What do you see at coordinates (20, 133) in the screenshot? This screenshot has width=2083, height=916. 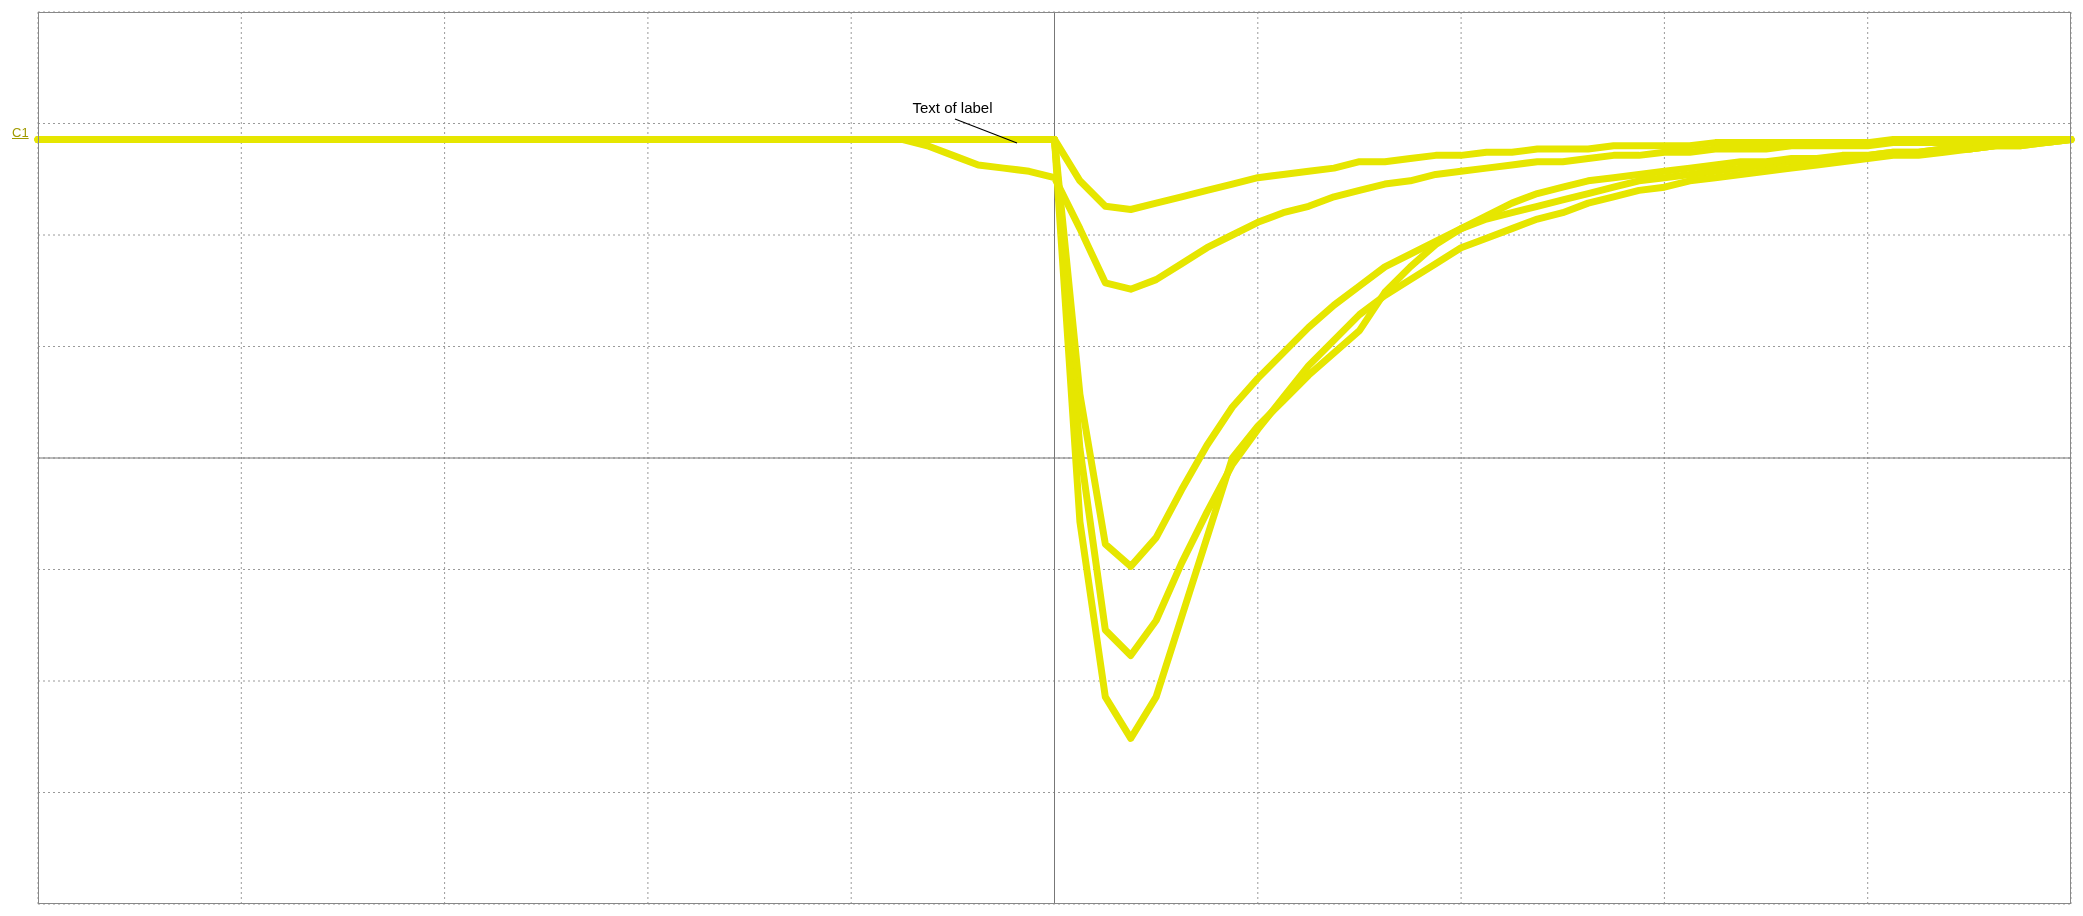 I see `text: C1` at bounding box center [20, 133].